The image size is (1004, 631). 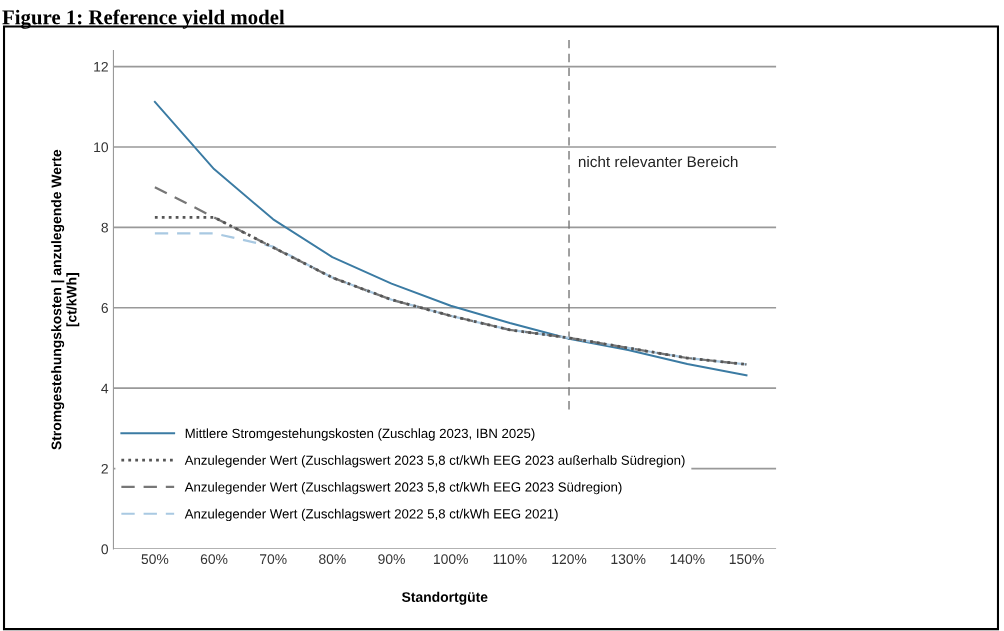 What do you see at coordinates (434, 461) in the screenshot?
I see `legend-label: Anzulegender Wert (Zuschlagswert 2023 5,8 ct/kWh EEG 2023 außerhalb Südregion)` at bounding box center [434, 461].